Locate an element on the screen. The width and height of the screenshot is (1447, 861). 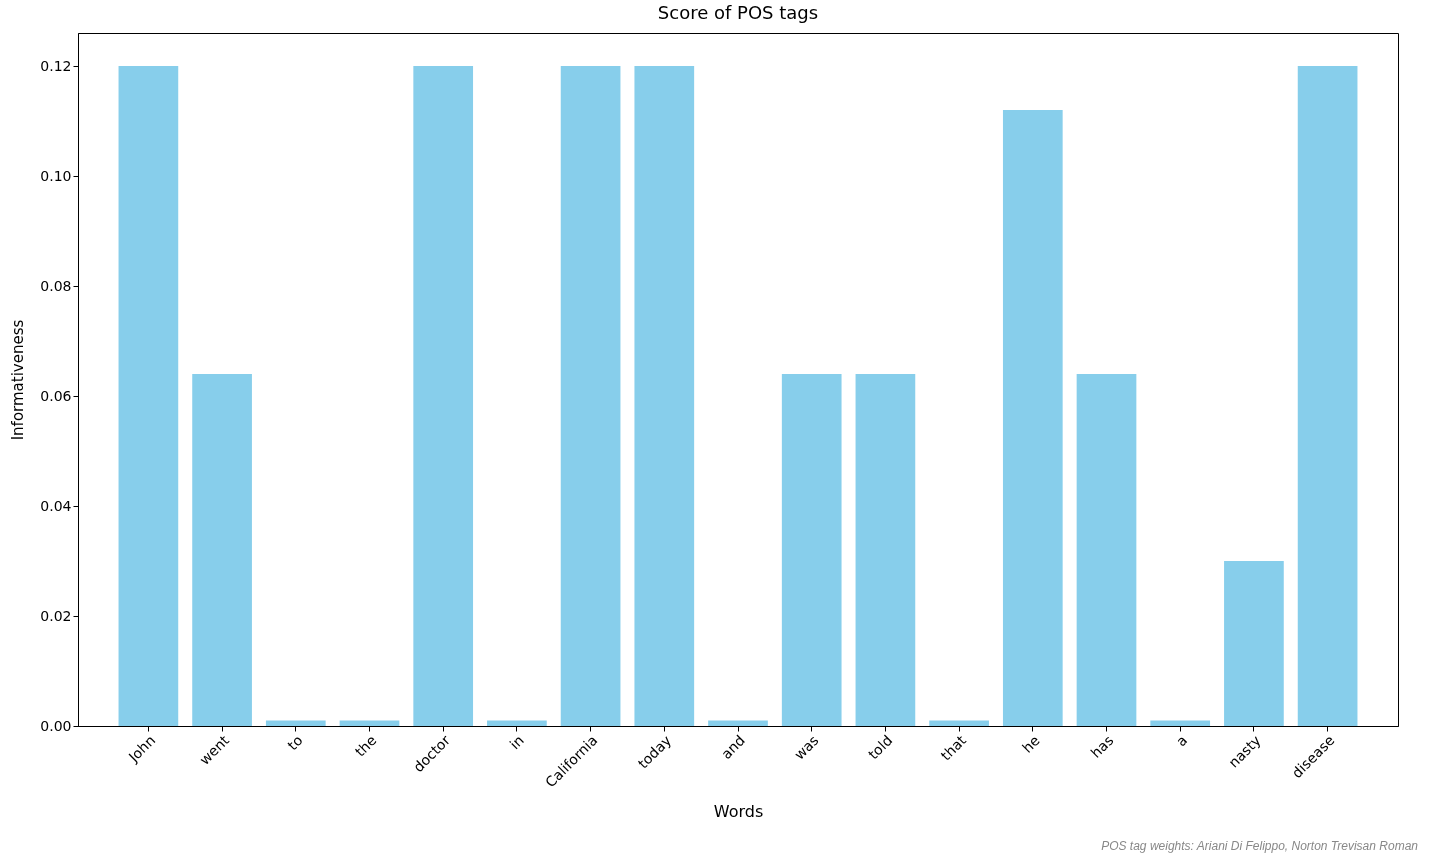
x-tick-label: has is located at coordinates (1102, 746).